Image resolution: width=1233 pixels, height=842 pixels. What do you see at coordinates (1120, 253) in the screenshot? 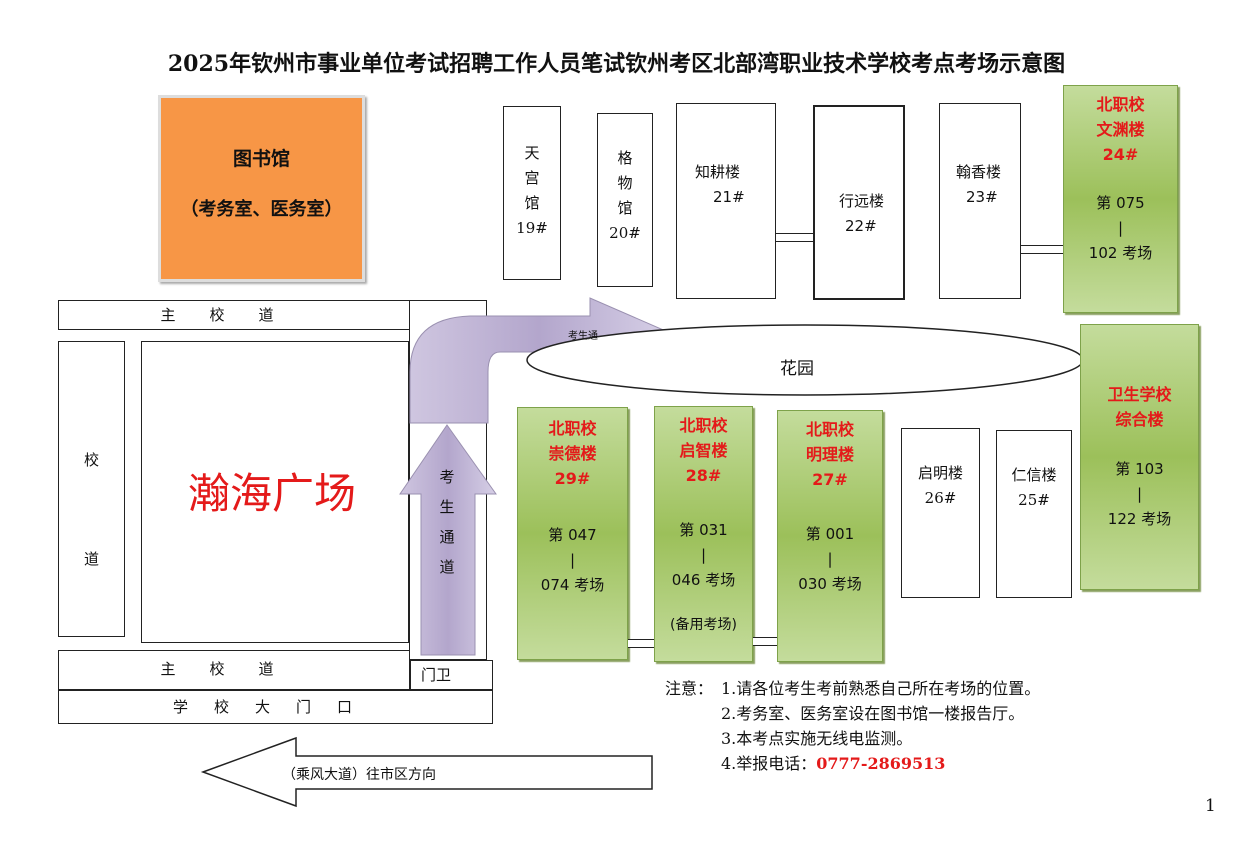
I see `b24-room-to: 102 考场` at bounding box center [1120, 253].